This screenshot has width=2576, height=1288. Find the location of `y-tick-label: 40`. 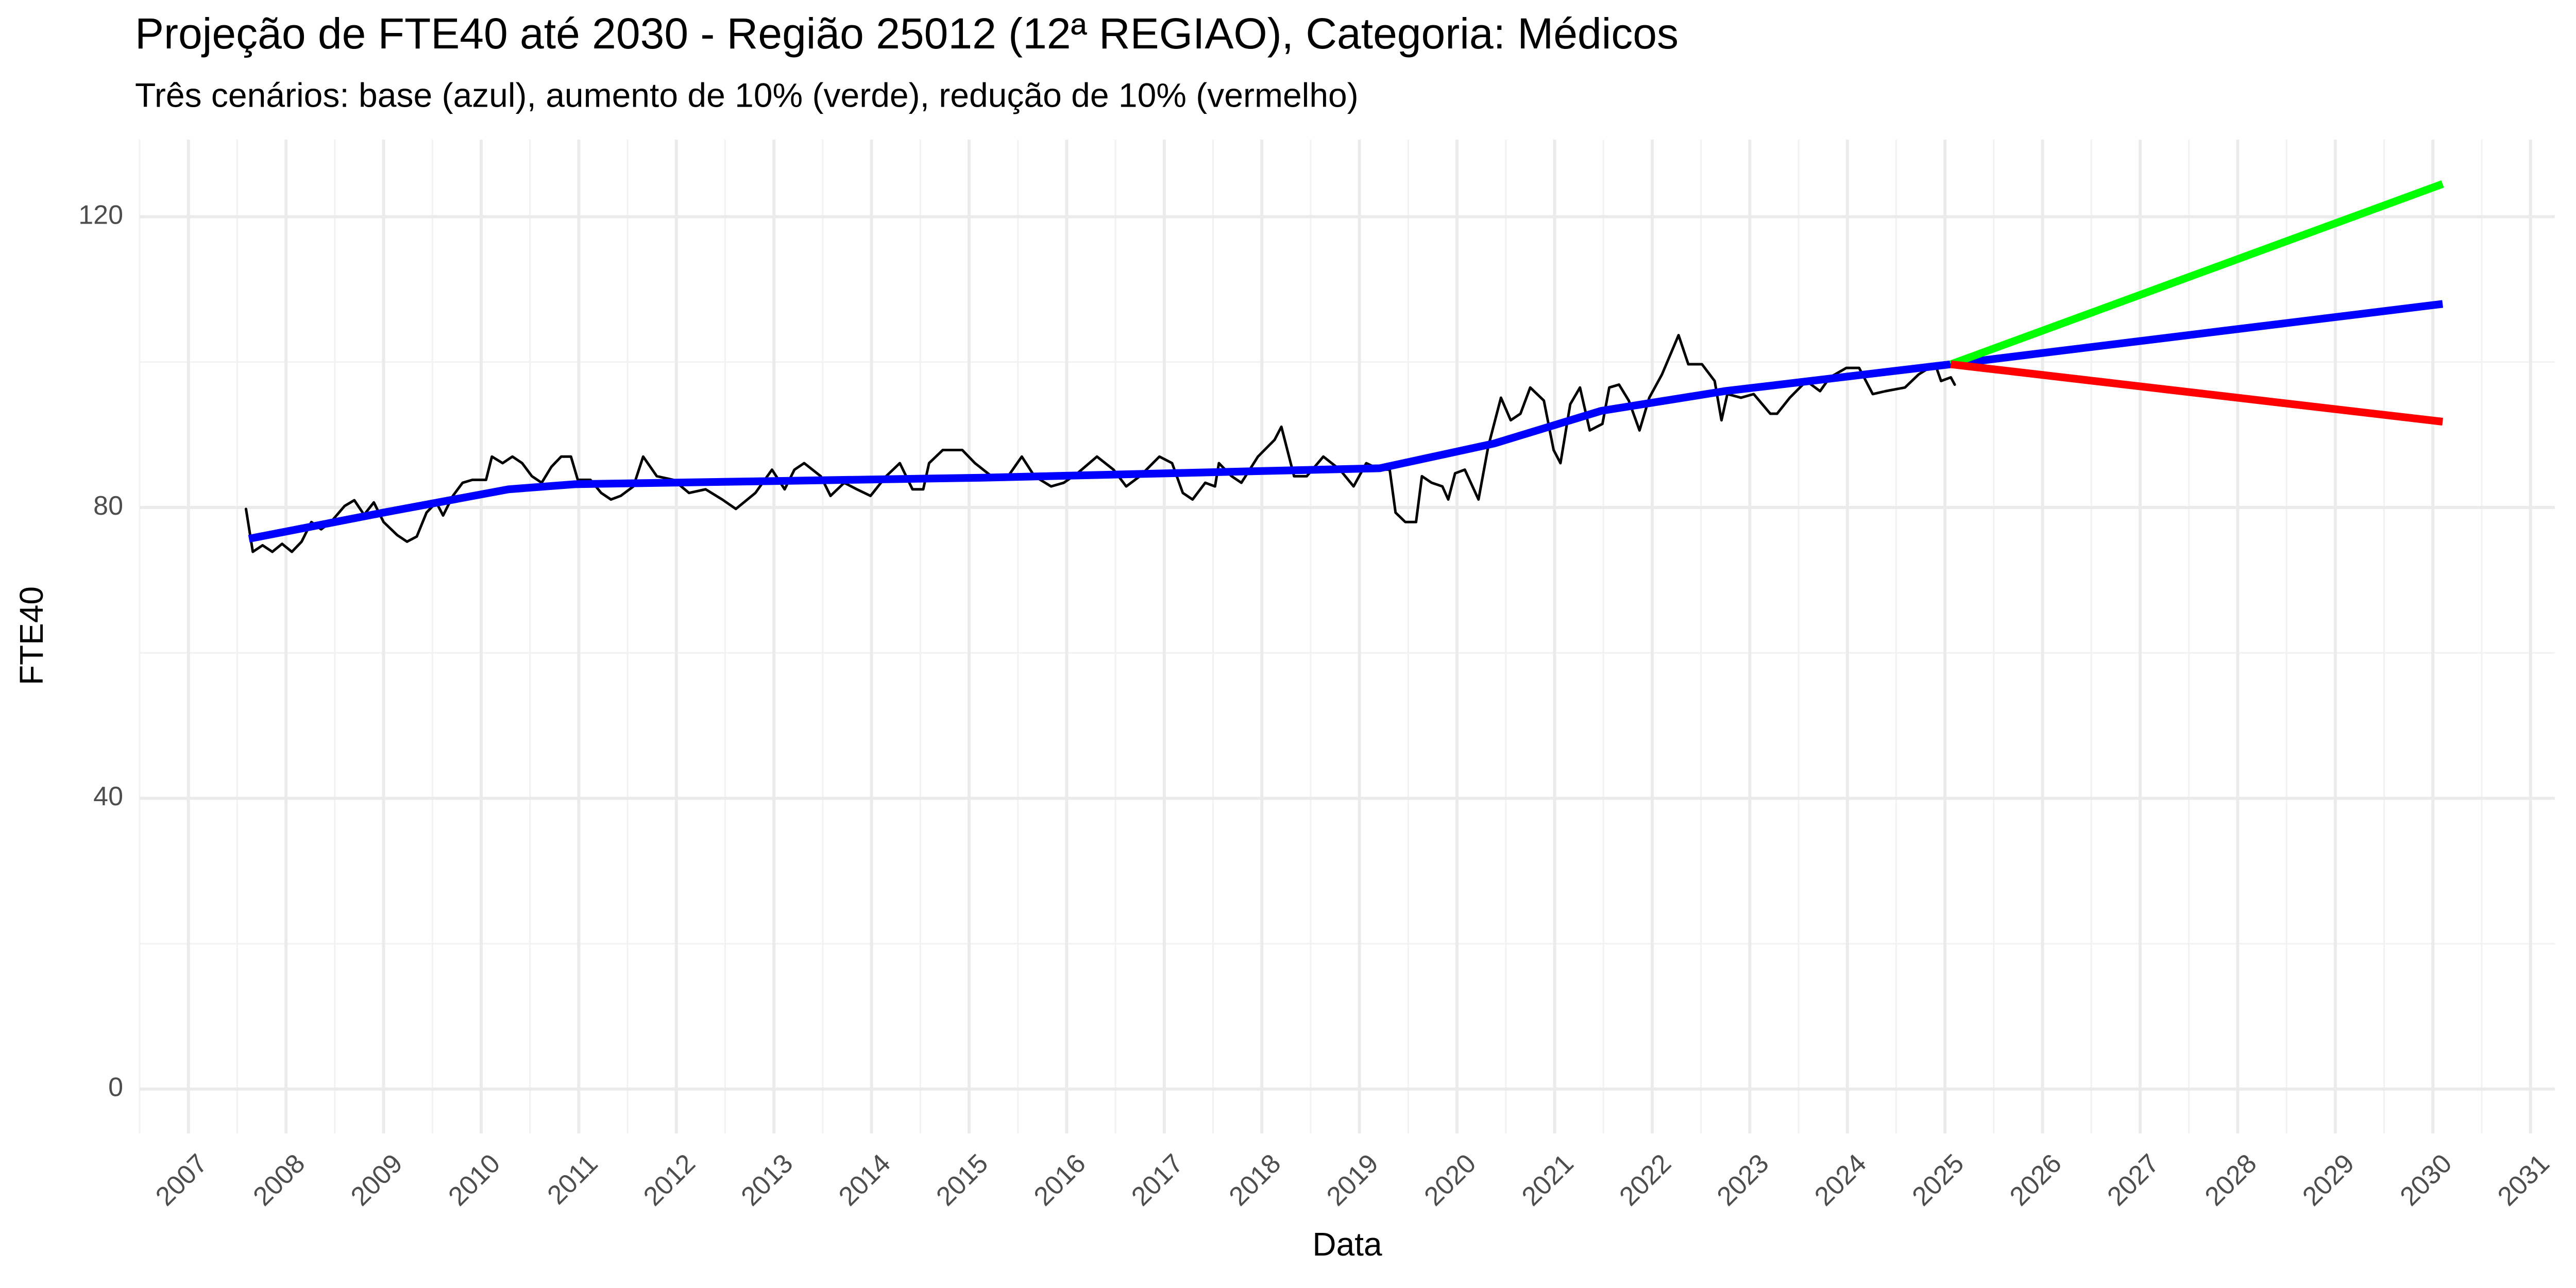

y-tick-label: 40 is located at coordinates (108, 796).